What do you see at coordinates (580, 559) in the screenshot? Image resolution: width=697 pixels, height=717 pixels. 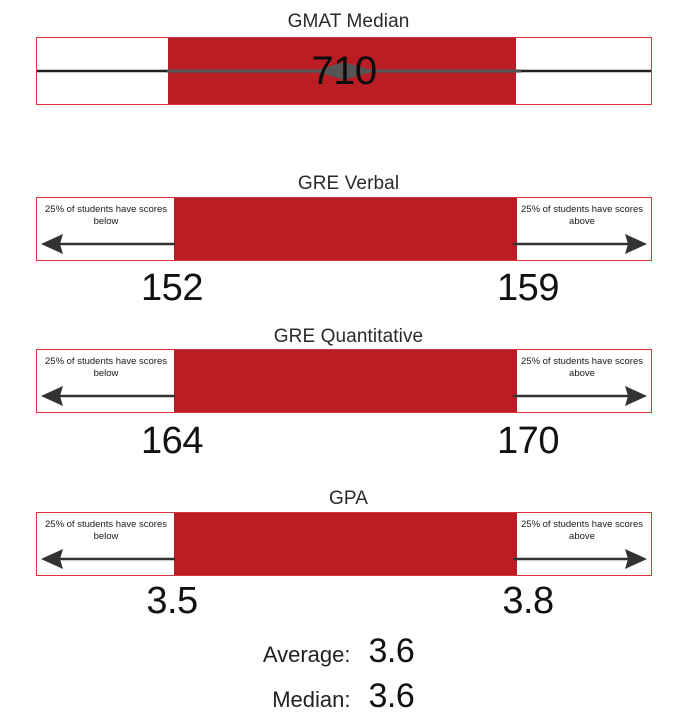 I see `whisker-right-gpa` at bounding box center [580, 559].